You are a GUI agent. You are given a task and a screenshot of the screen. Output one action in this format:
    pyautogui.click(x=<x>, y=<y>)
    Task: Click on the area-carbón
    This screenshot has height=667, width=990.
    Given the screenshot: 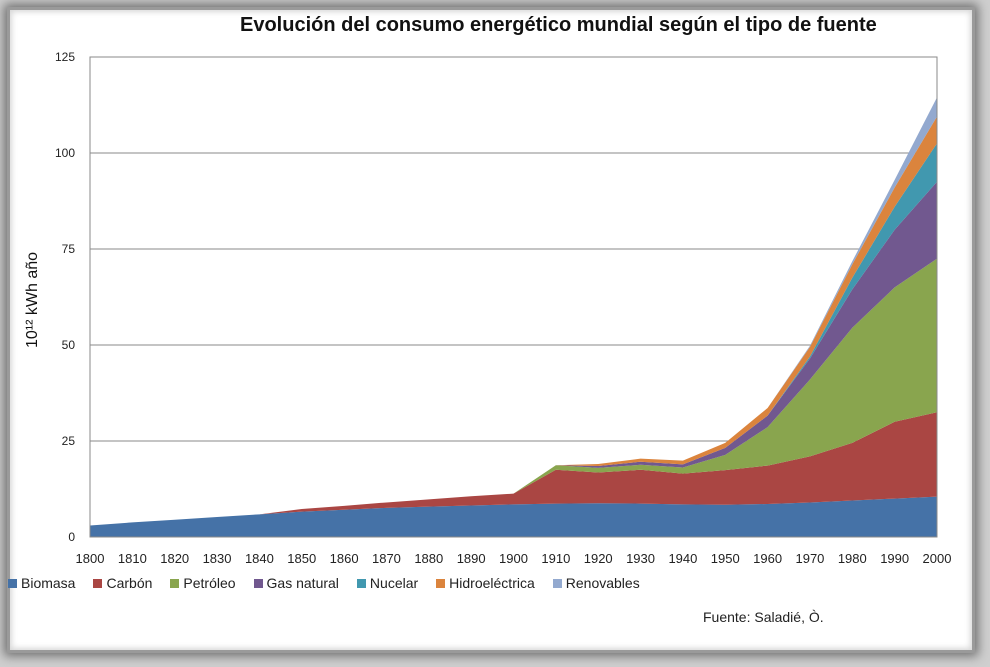 What is the action you would take?
    pyautogui.click(x=513, y=469)
    